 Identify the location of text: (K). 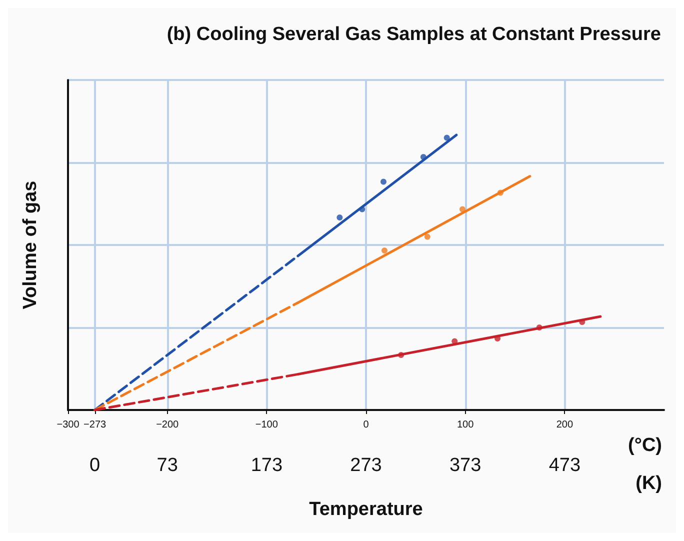
(649, 483).